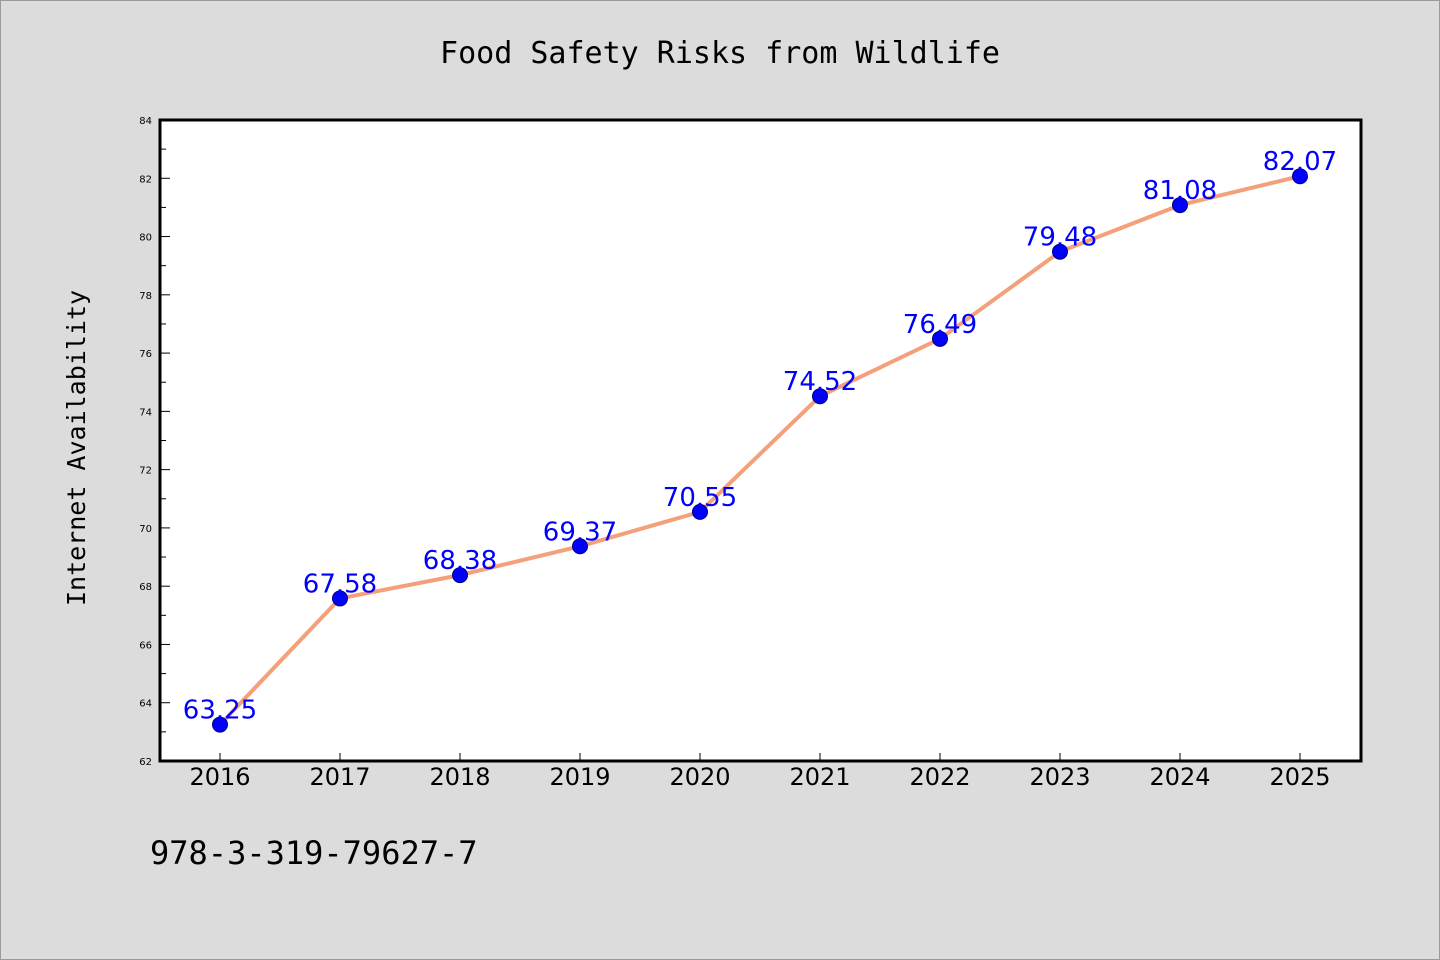  I want to click on y-tick-label: 74, so click(145, 412).